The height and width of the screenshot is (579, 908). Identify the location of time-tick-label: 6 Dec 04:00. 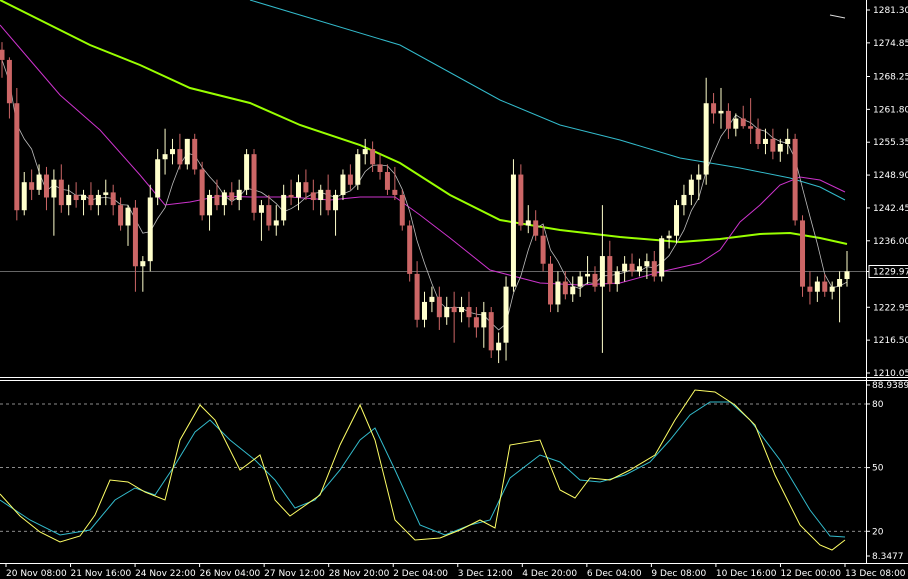
(614, 574).